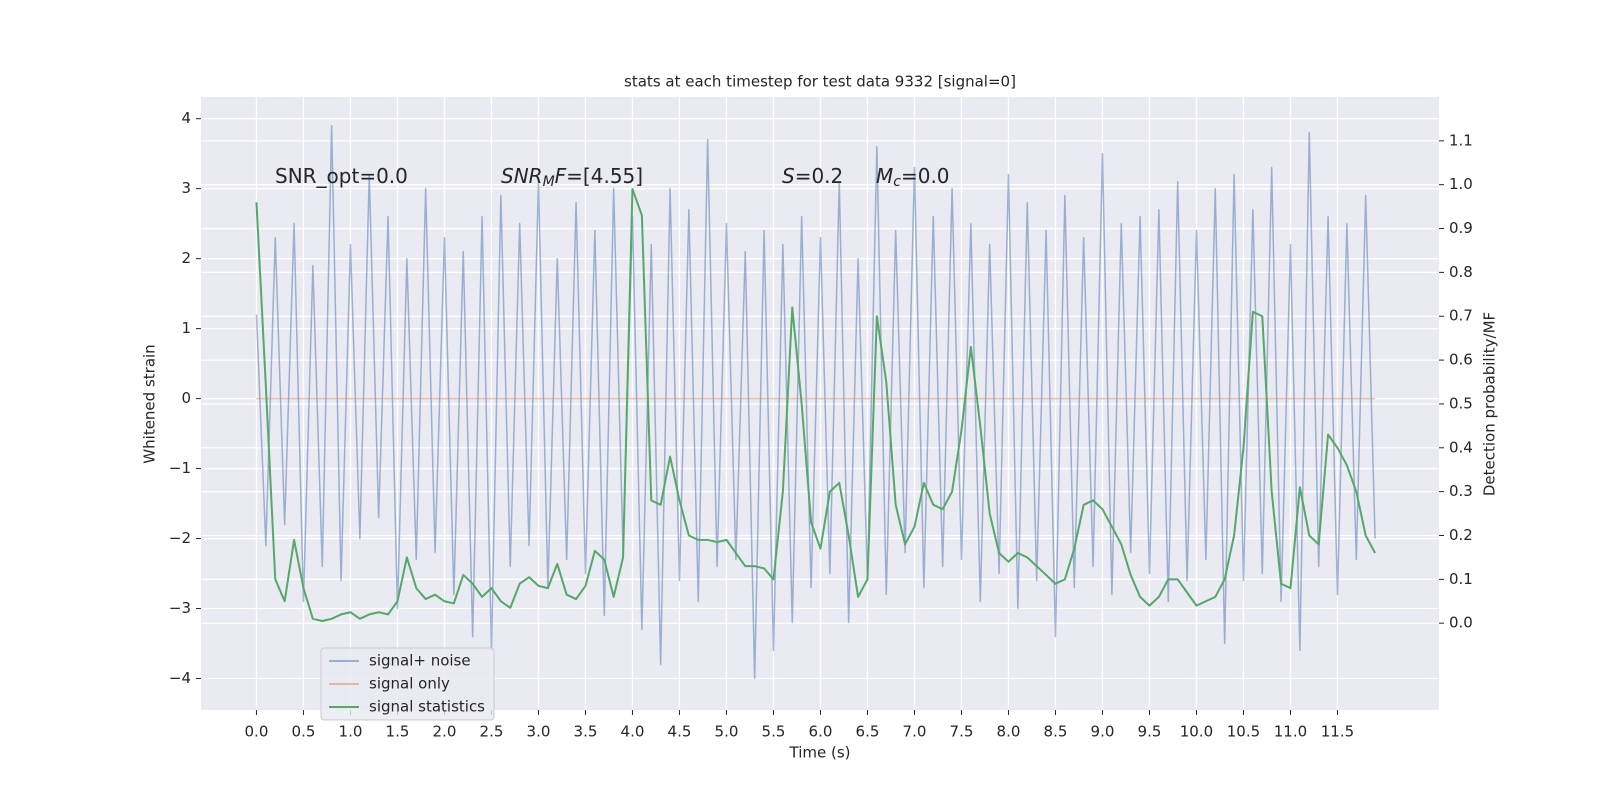  Describe the element at coordinates (774, 732) in the screenshot. I see `x-tick-label: 5.5` at that location.